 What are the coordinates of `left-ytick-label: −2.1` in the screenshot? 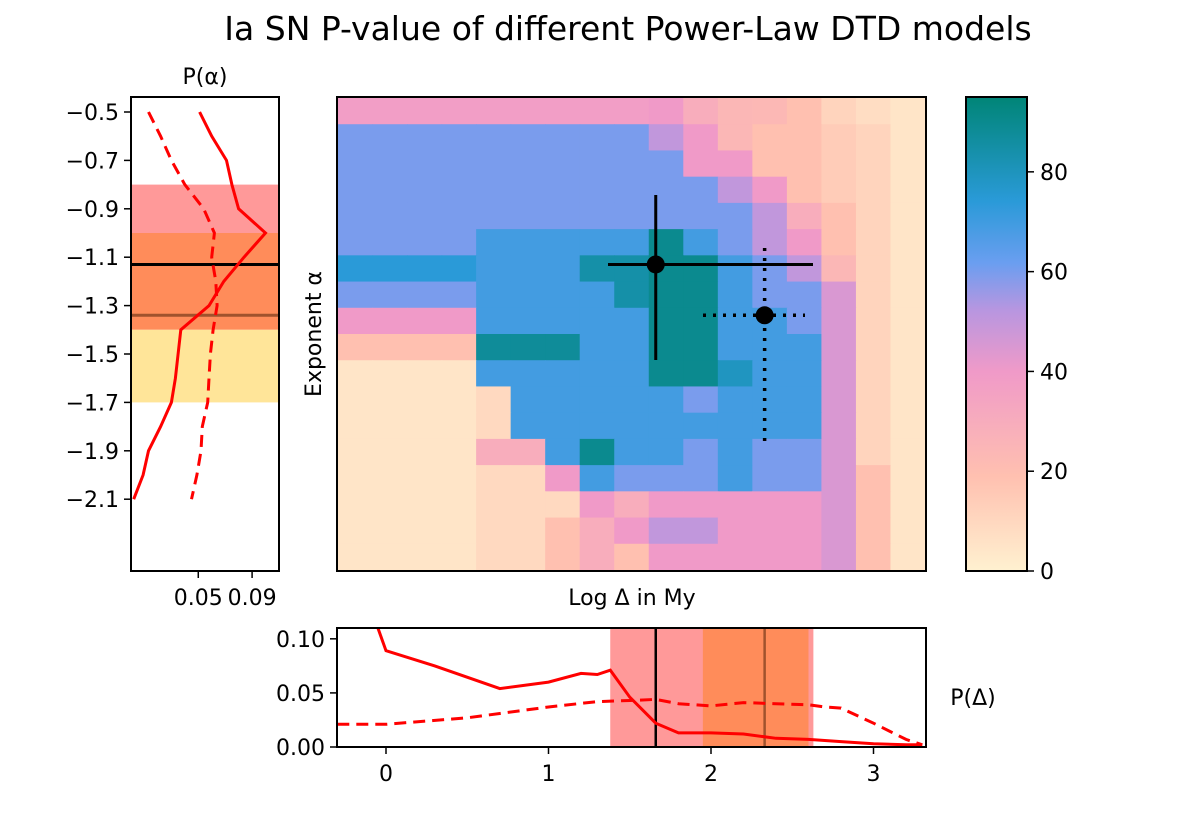 It's located at (92, 500).